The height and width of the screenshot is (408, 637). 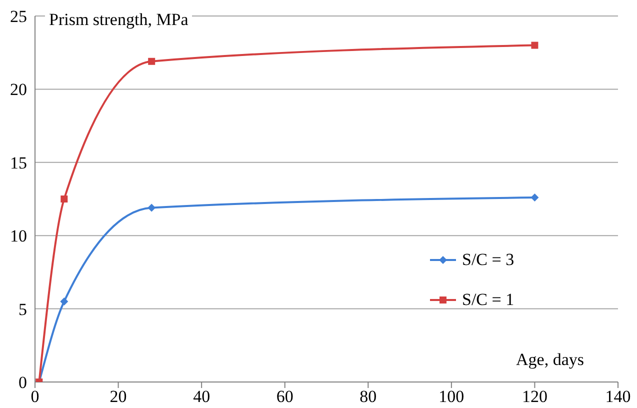 What do you see at coordinates (18, 90) in the screenshot?
I see `y-tick-label: 20` at bounding box center [18, 90].